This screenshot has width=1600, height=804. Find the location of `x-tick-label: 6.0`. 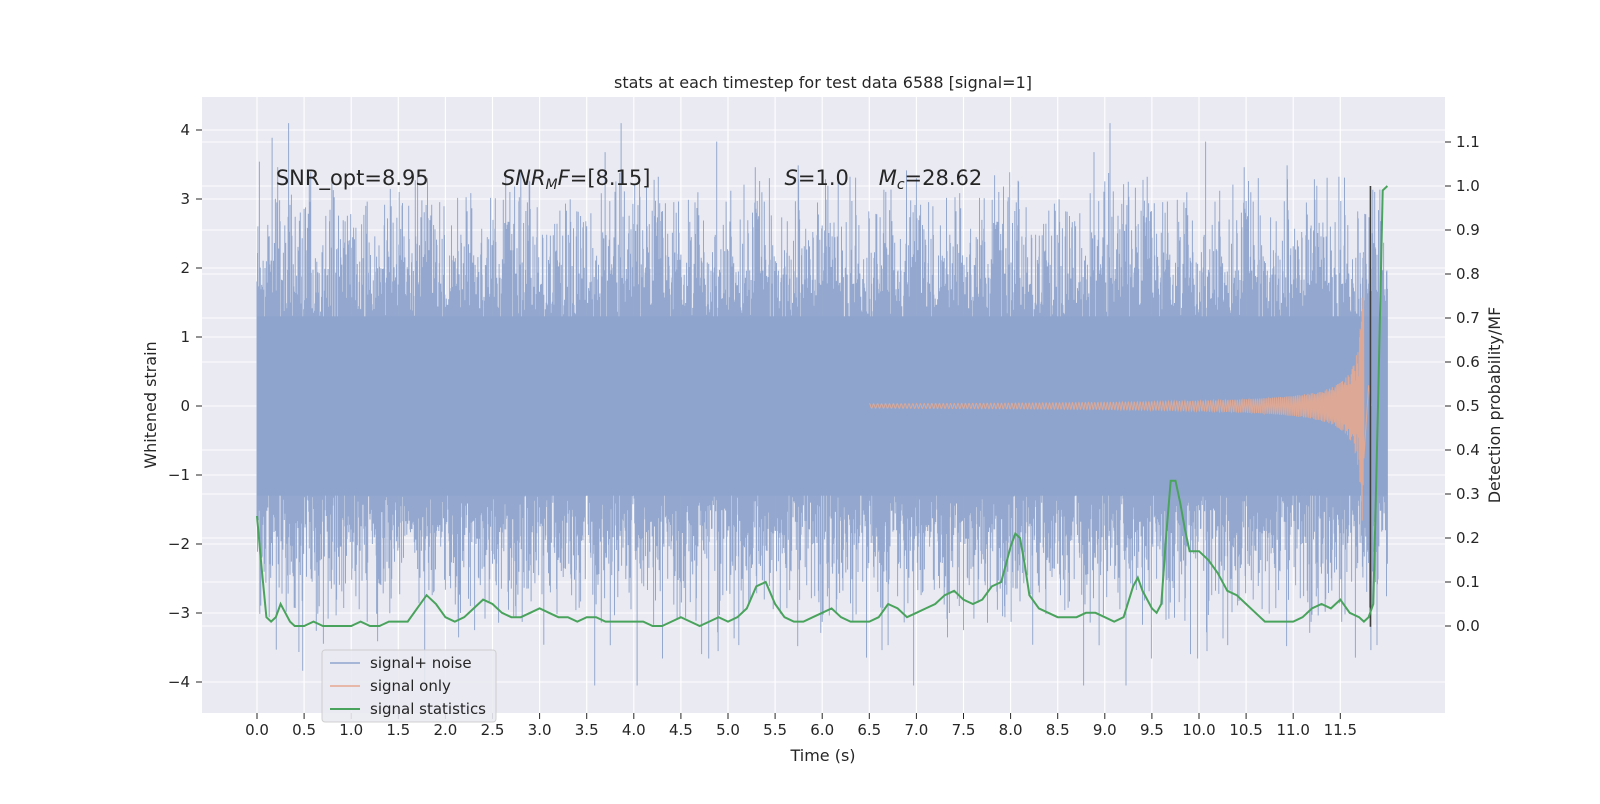

x-tick-label: 6.0 is located at coordinates (822, 730).